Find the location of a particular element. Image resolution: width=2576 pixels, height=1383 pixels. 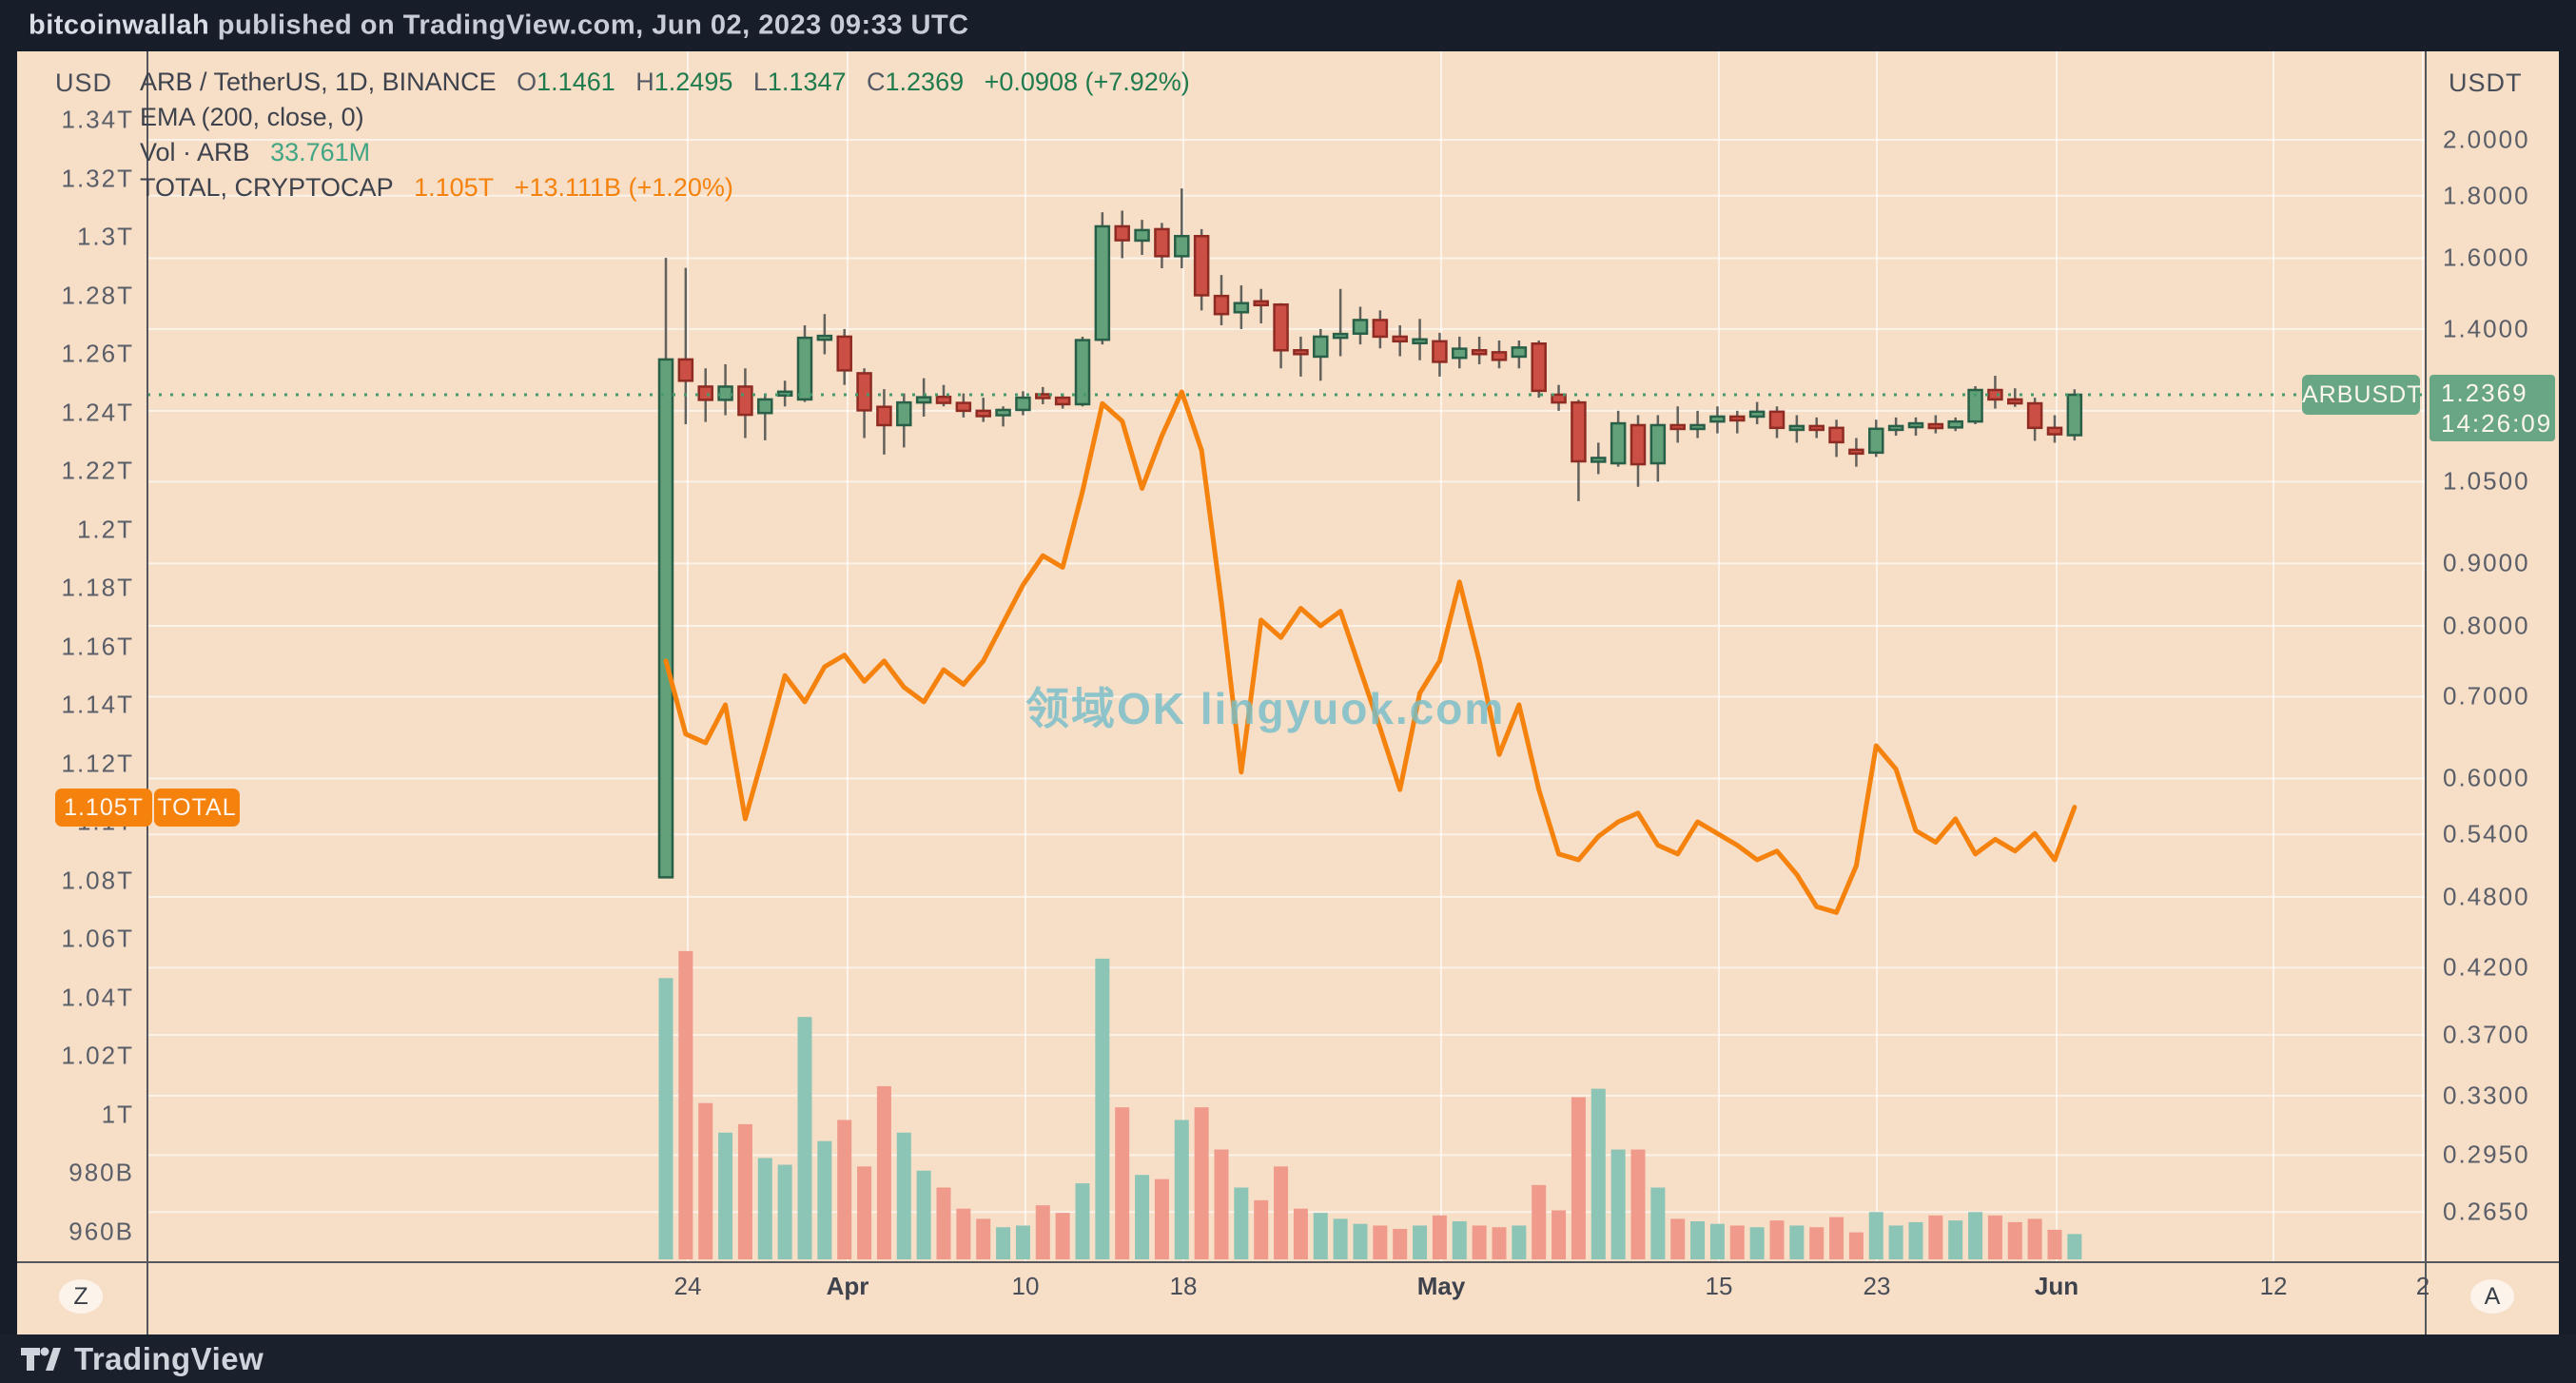

total-series-tag: TOTAL is located at coordinates (197, 807).